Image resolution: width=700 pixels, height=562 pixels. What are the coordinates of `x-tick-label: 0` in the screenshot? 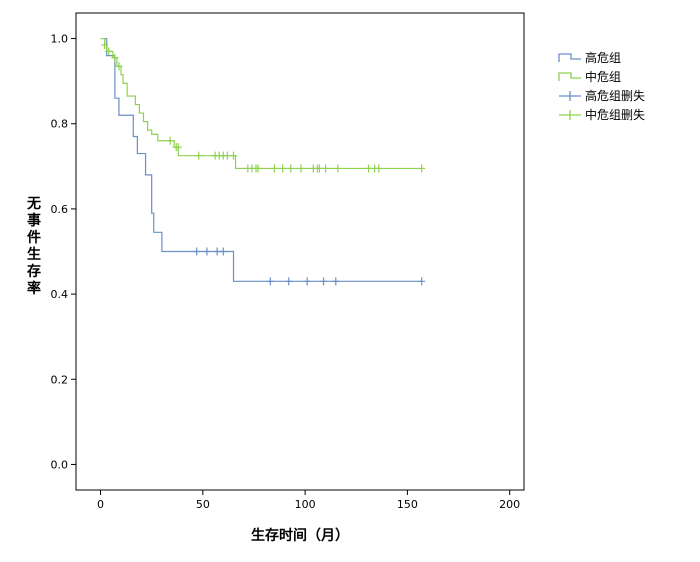 It's located at (100, 504).